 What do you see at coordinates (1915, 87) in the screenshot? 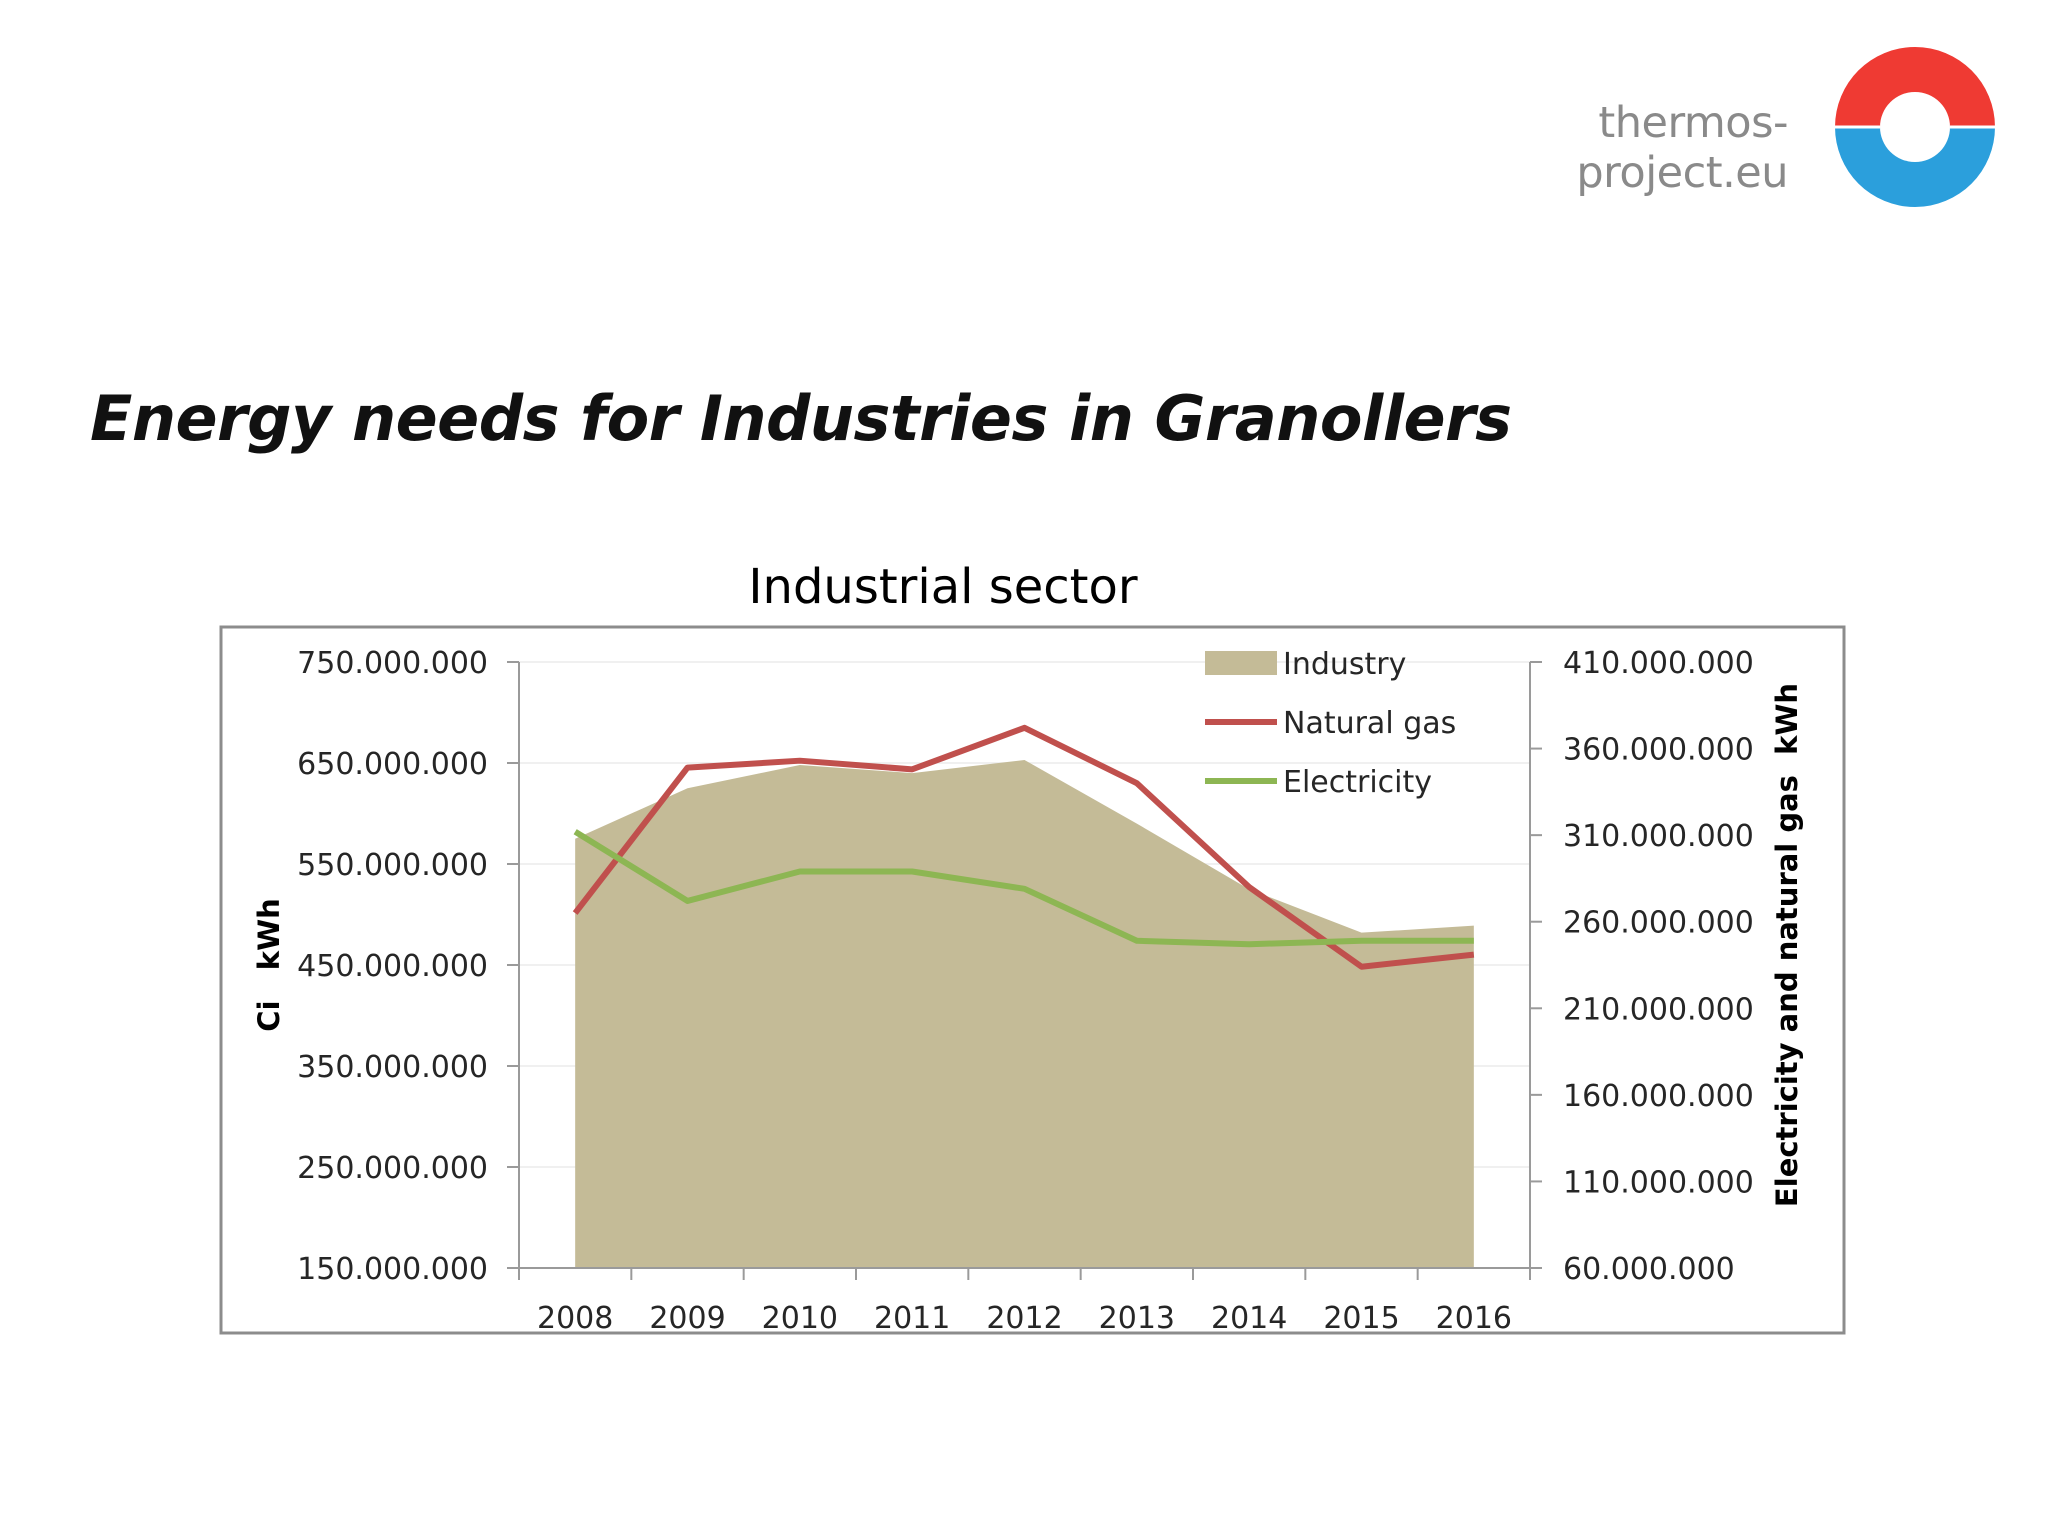
I see `logo-top-half` at bounding box center [1915, 87].